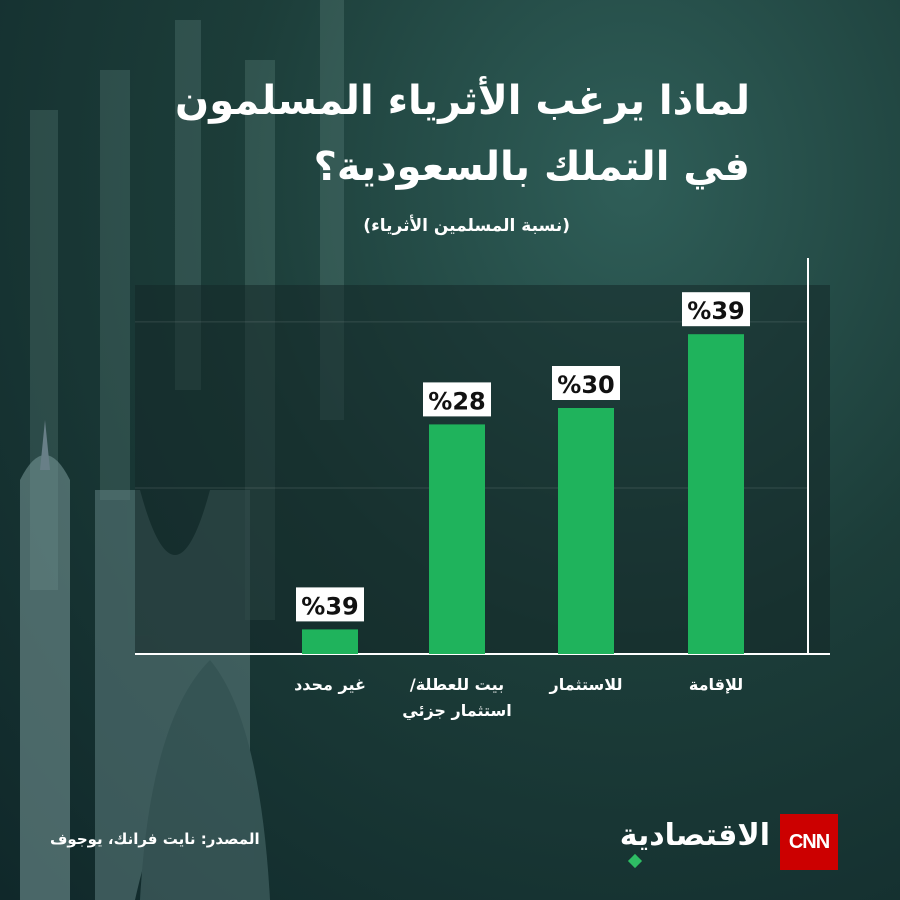  I want to click on title-line-1: لماذا يرغب الأثرياء المسلمون, so click(462, 101).